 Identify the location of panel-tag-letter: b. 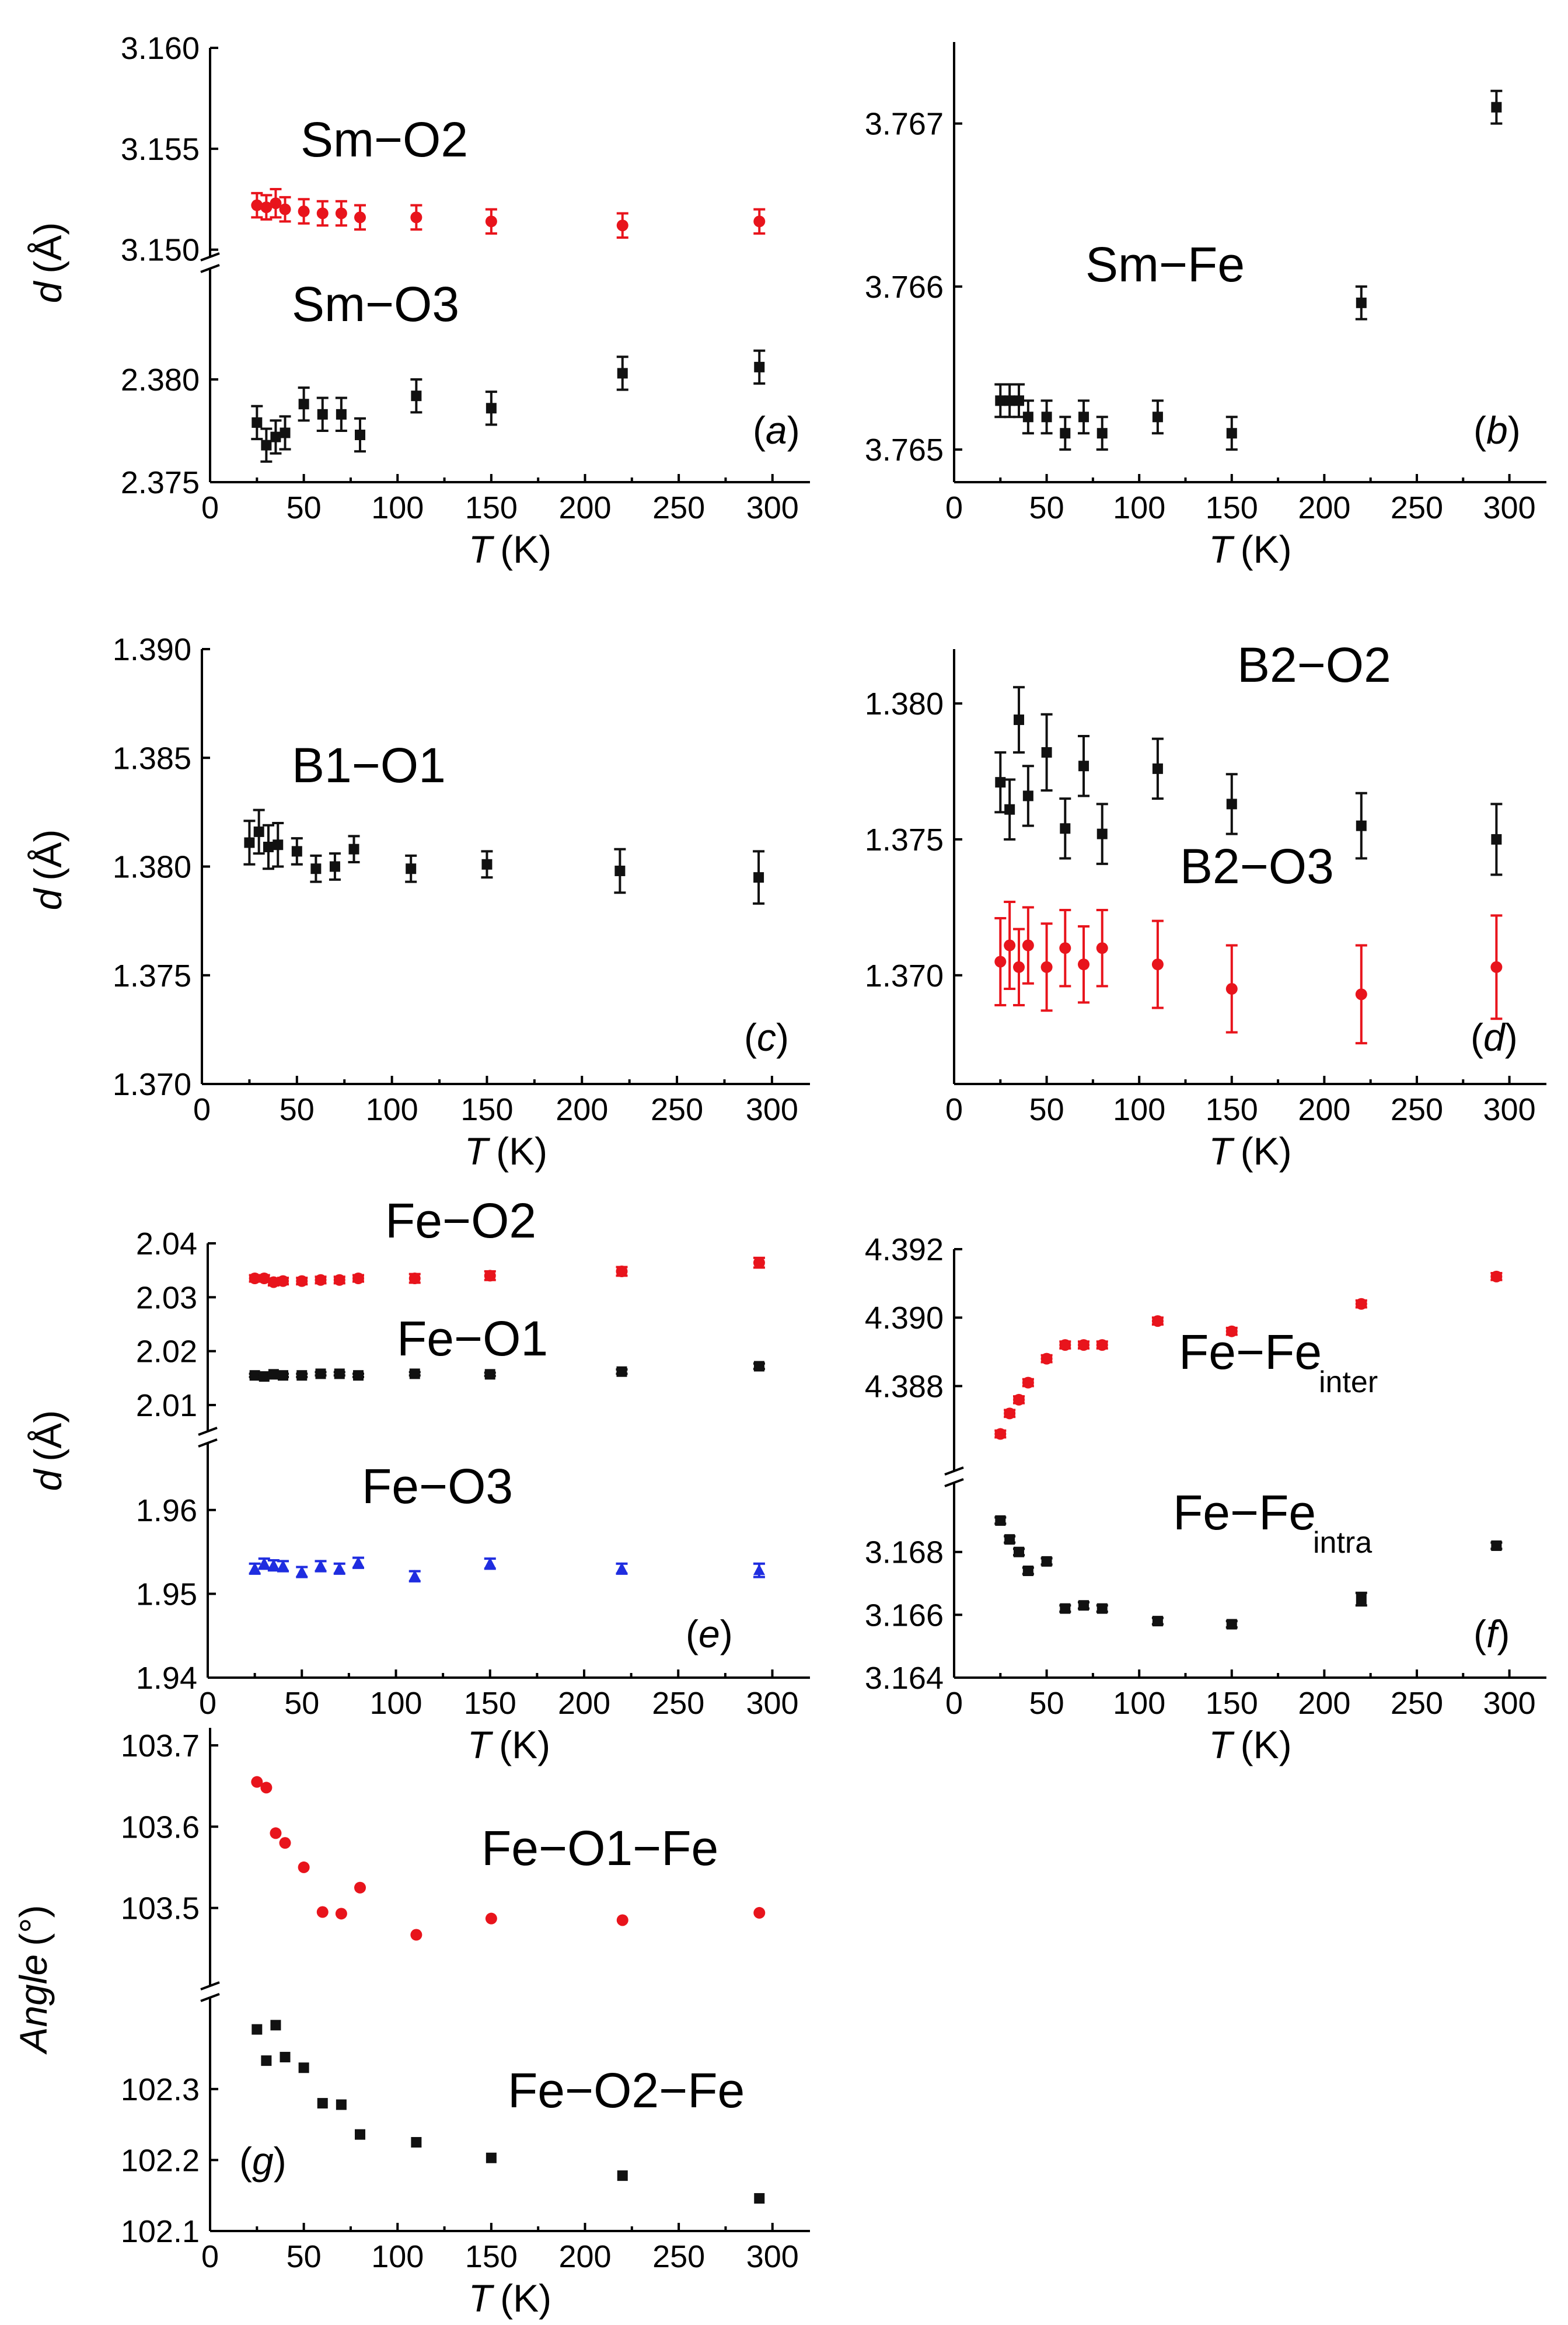
(1497, 430).